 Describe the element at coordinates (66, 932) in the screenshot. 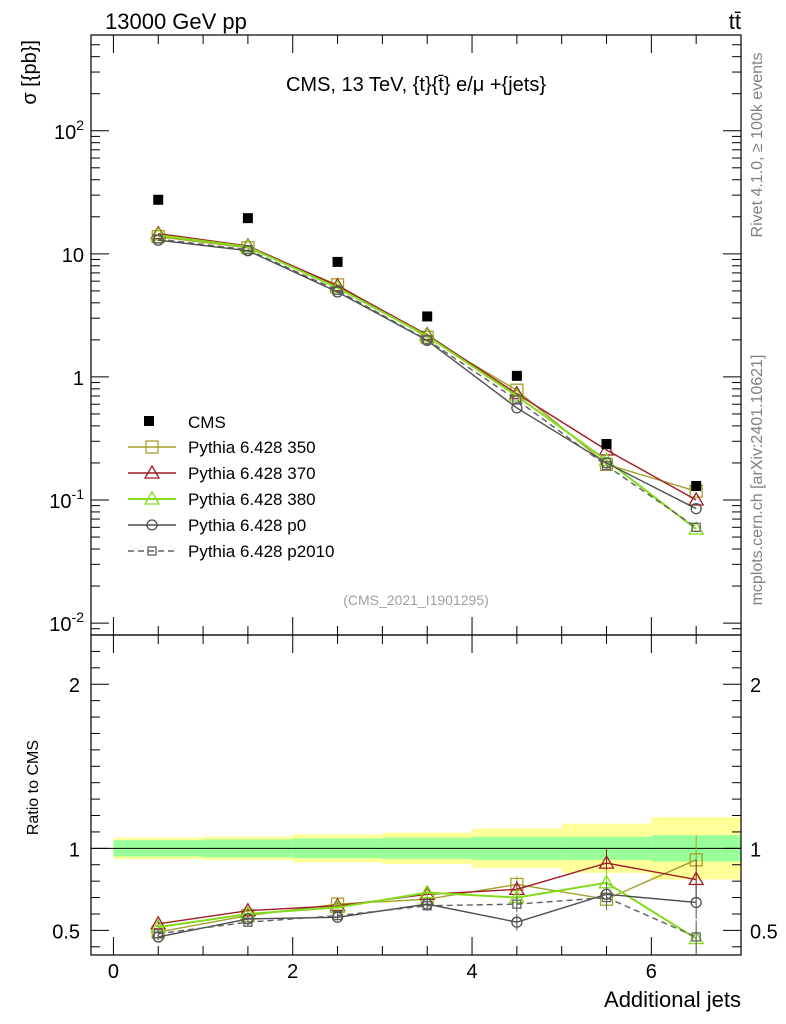

I see `ratio-tick-label-left: 0.5` at that location.